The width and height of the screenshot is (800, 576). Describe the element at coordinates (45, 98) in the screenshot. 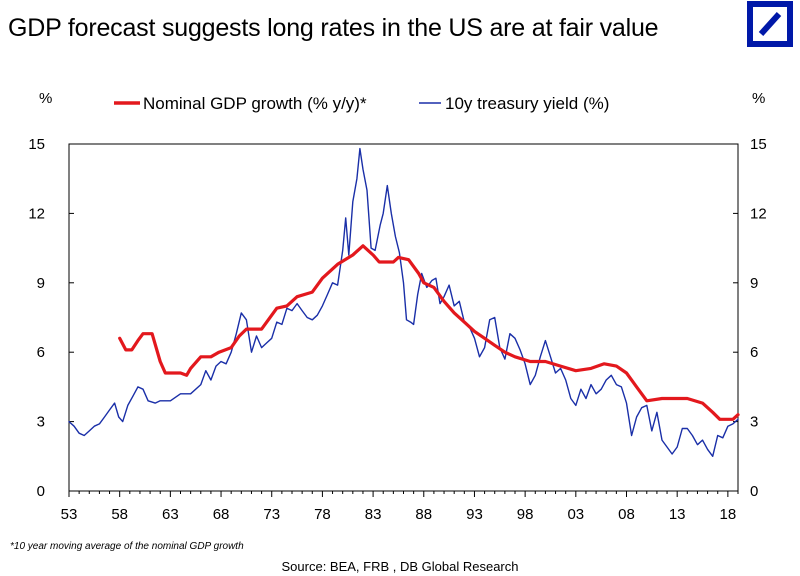

I see `y-axis-unit-left: %` at that location.